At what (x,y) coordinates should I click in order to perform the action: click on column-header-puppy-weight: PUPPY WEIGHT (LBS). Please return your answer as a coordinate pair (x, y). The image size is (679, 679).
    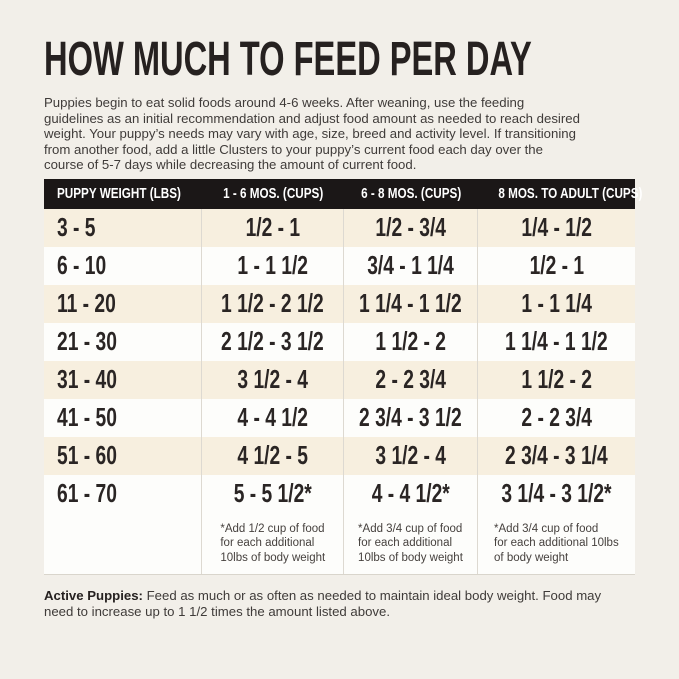
    Looking at the image, I should click on (123, 193).